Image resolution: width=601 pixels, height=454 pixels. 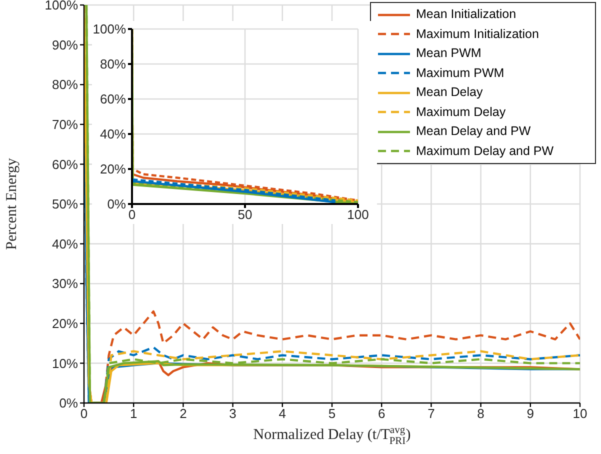 What do you see at coordinates (65, 284) in the screenshot?
I see `y-tick-label: 30%` at bounding box center [65, 284].